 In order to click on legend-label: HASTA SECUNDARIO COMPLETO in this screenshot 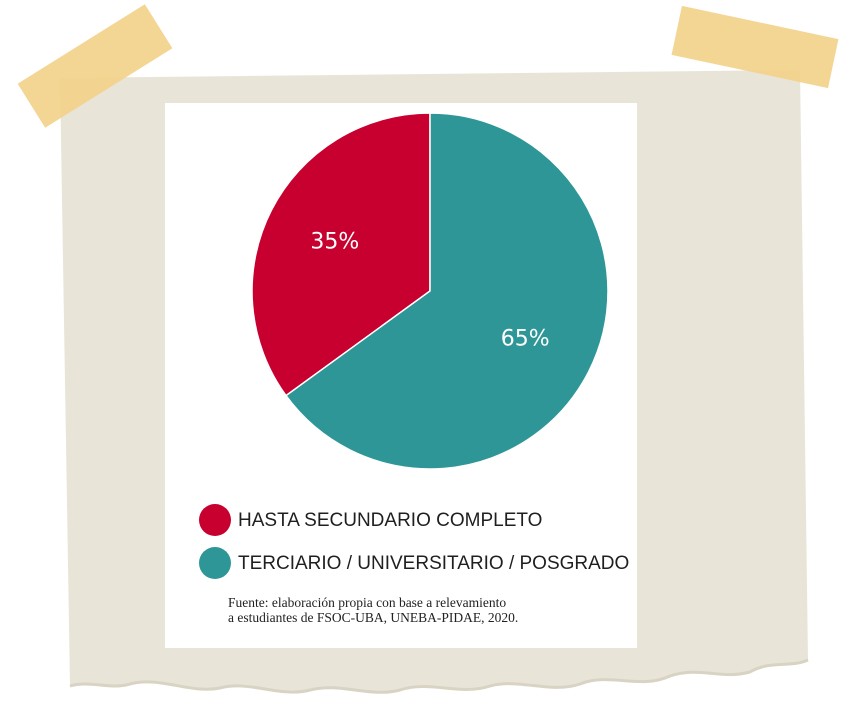, I will do `click(390, 520)`.